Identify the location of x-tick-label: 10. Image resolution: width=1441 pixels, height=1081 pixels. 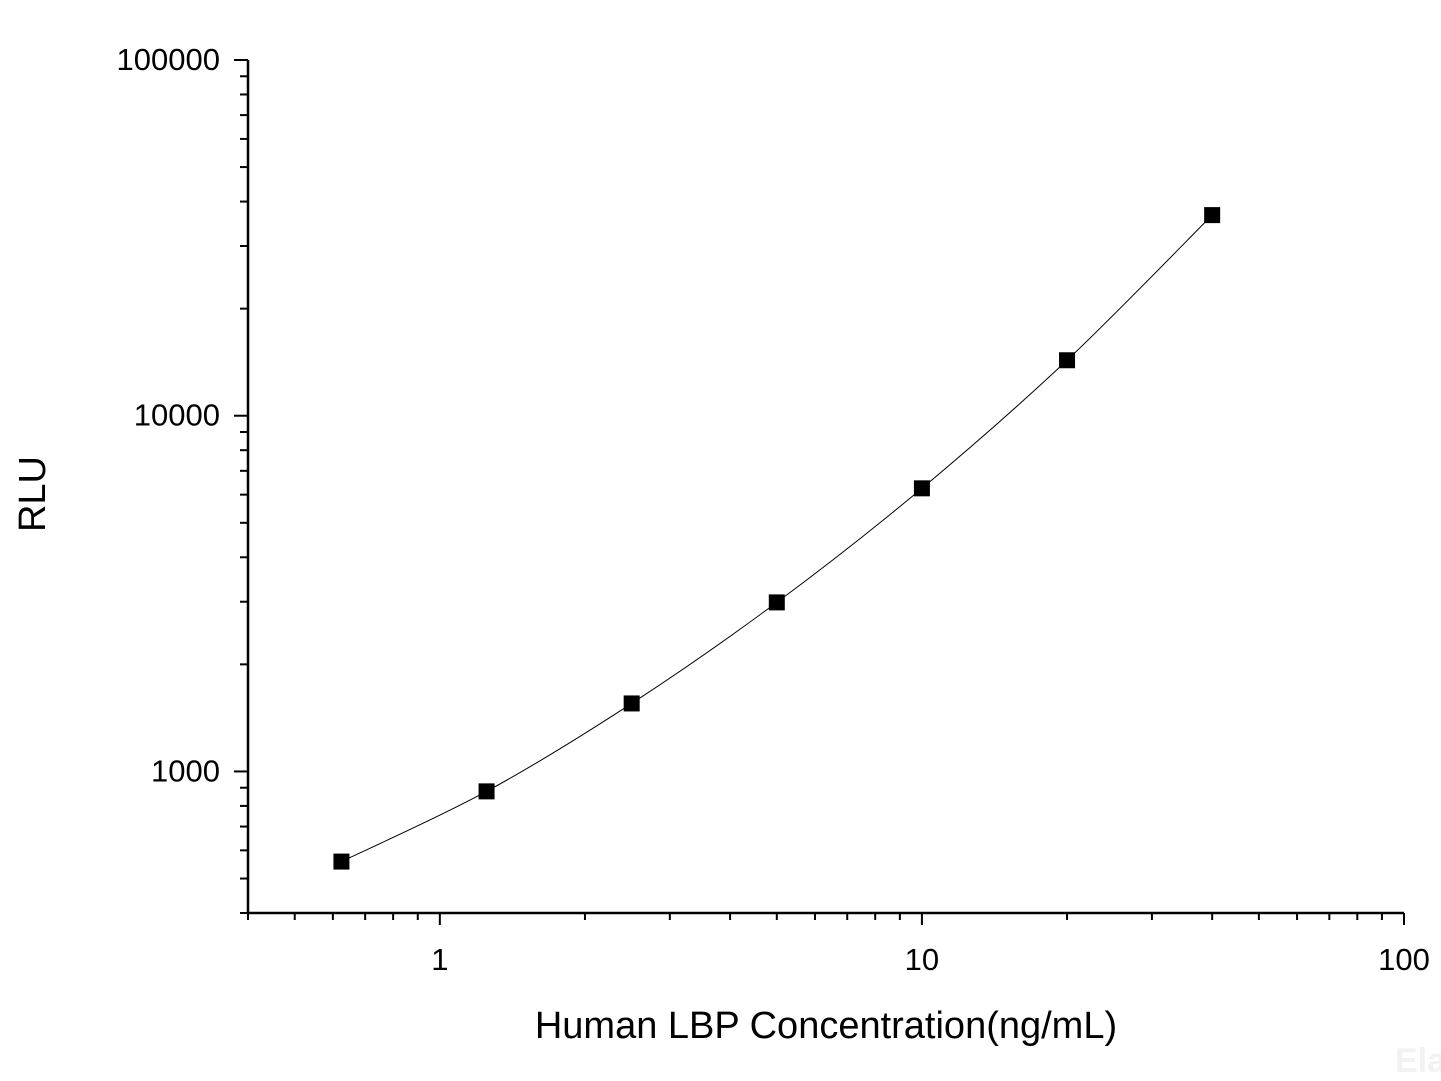
(922, 959).